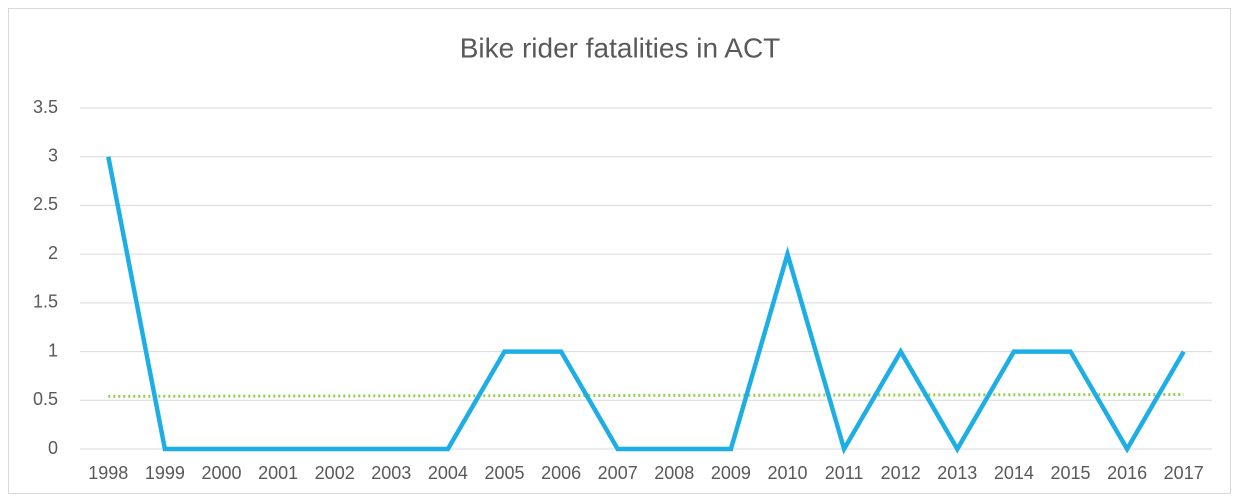 The image size is (1239, 502). I want to click on y-tick-label: 0.5, so click(45, 399).